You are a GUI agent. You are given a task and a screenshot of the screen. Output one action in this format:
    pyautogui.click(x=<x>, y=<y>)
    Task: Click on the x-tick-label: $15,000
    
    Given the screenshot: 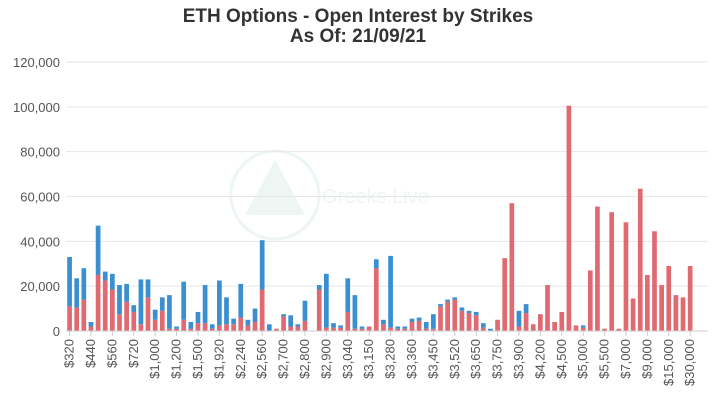 What is the action you would take?
    pyautogui.click(x=668, y=362)
    